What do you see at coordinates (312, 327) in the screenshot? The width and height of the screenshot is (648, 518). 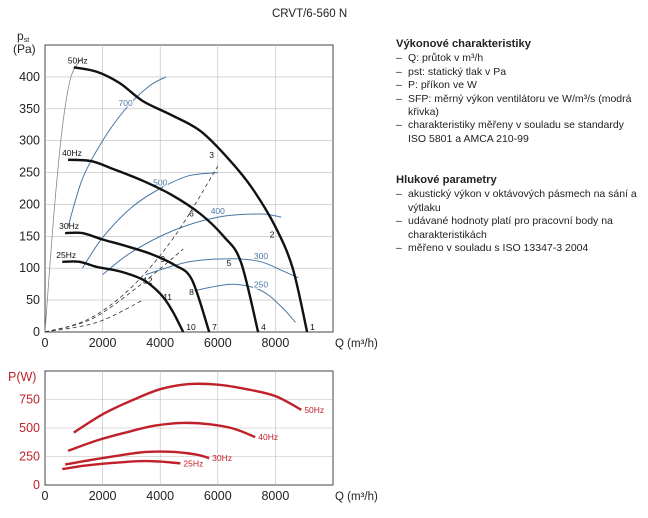 I see `point-marker-label: 1` at bounding box center [312, 327].